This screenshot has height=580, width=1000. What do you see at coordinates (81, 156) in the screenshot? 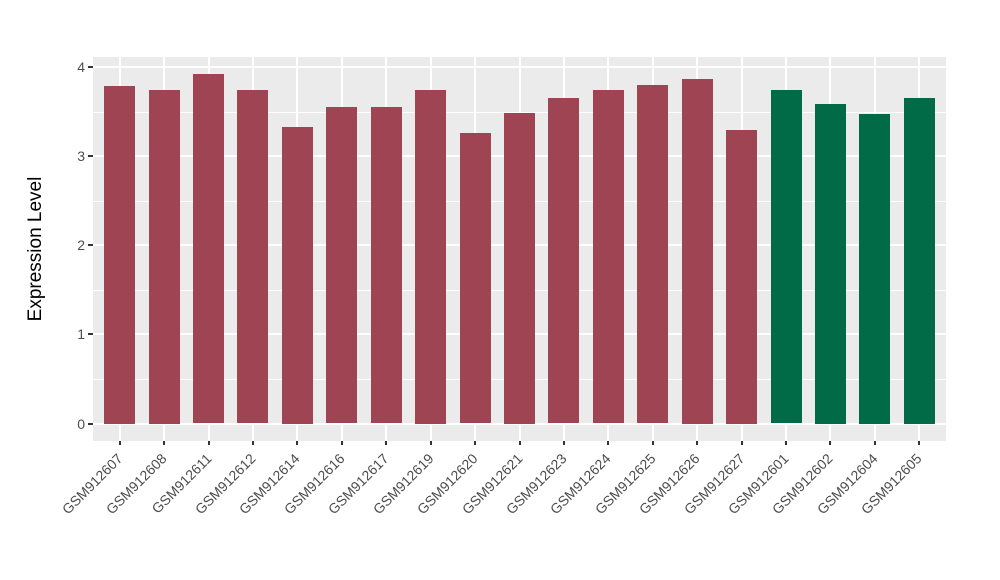
I see `y-tick-label: 3` at bounding box center [81, 156].